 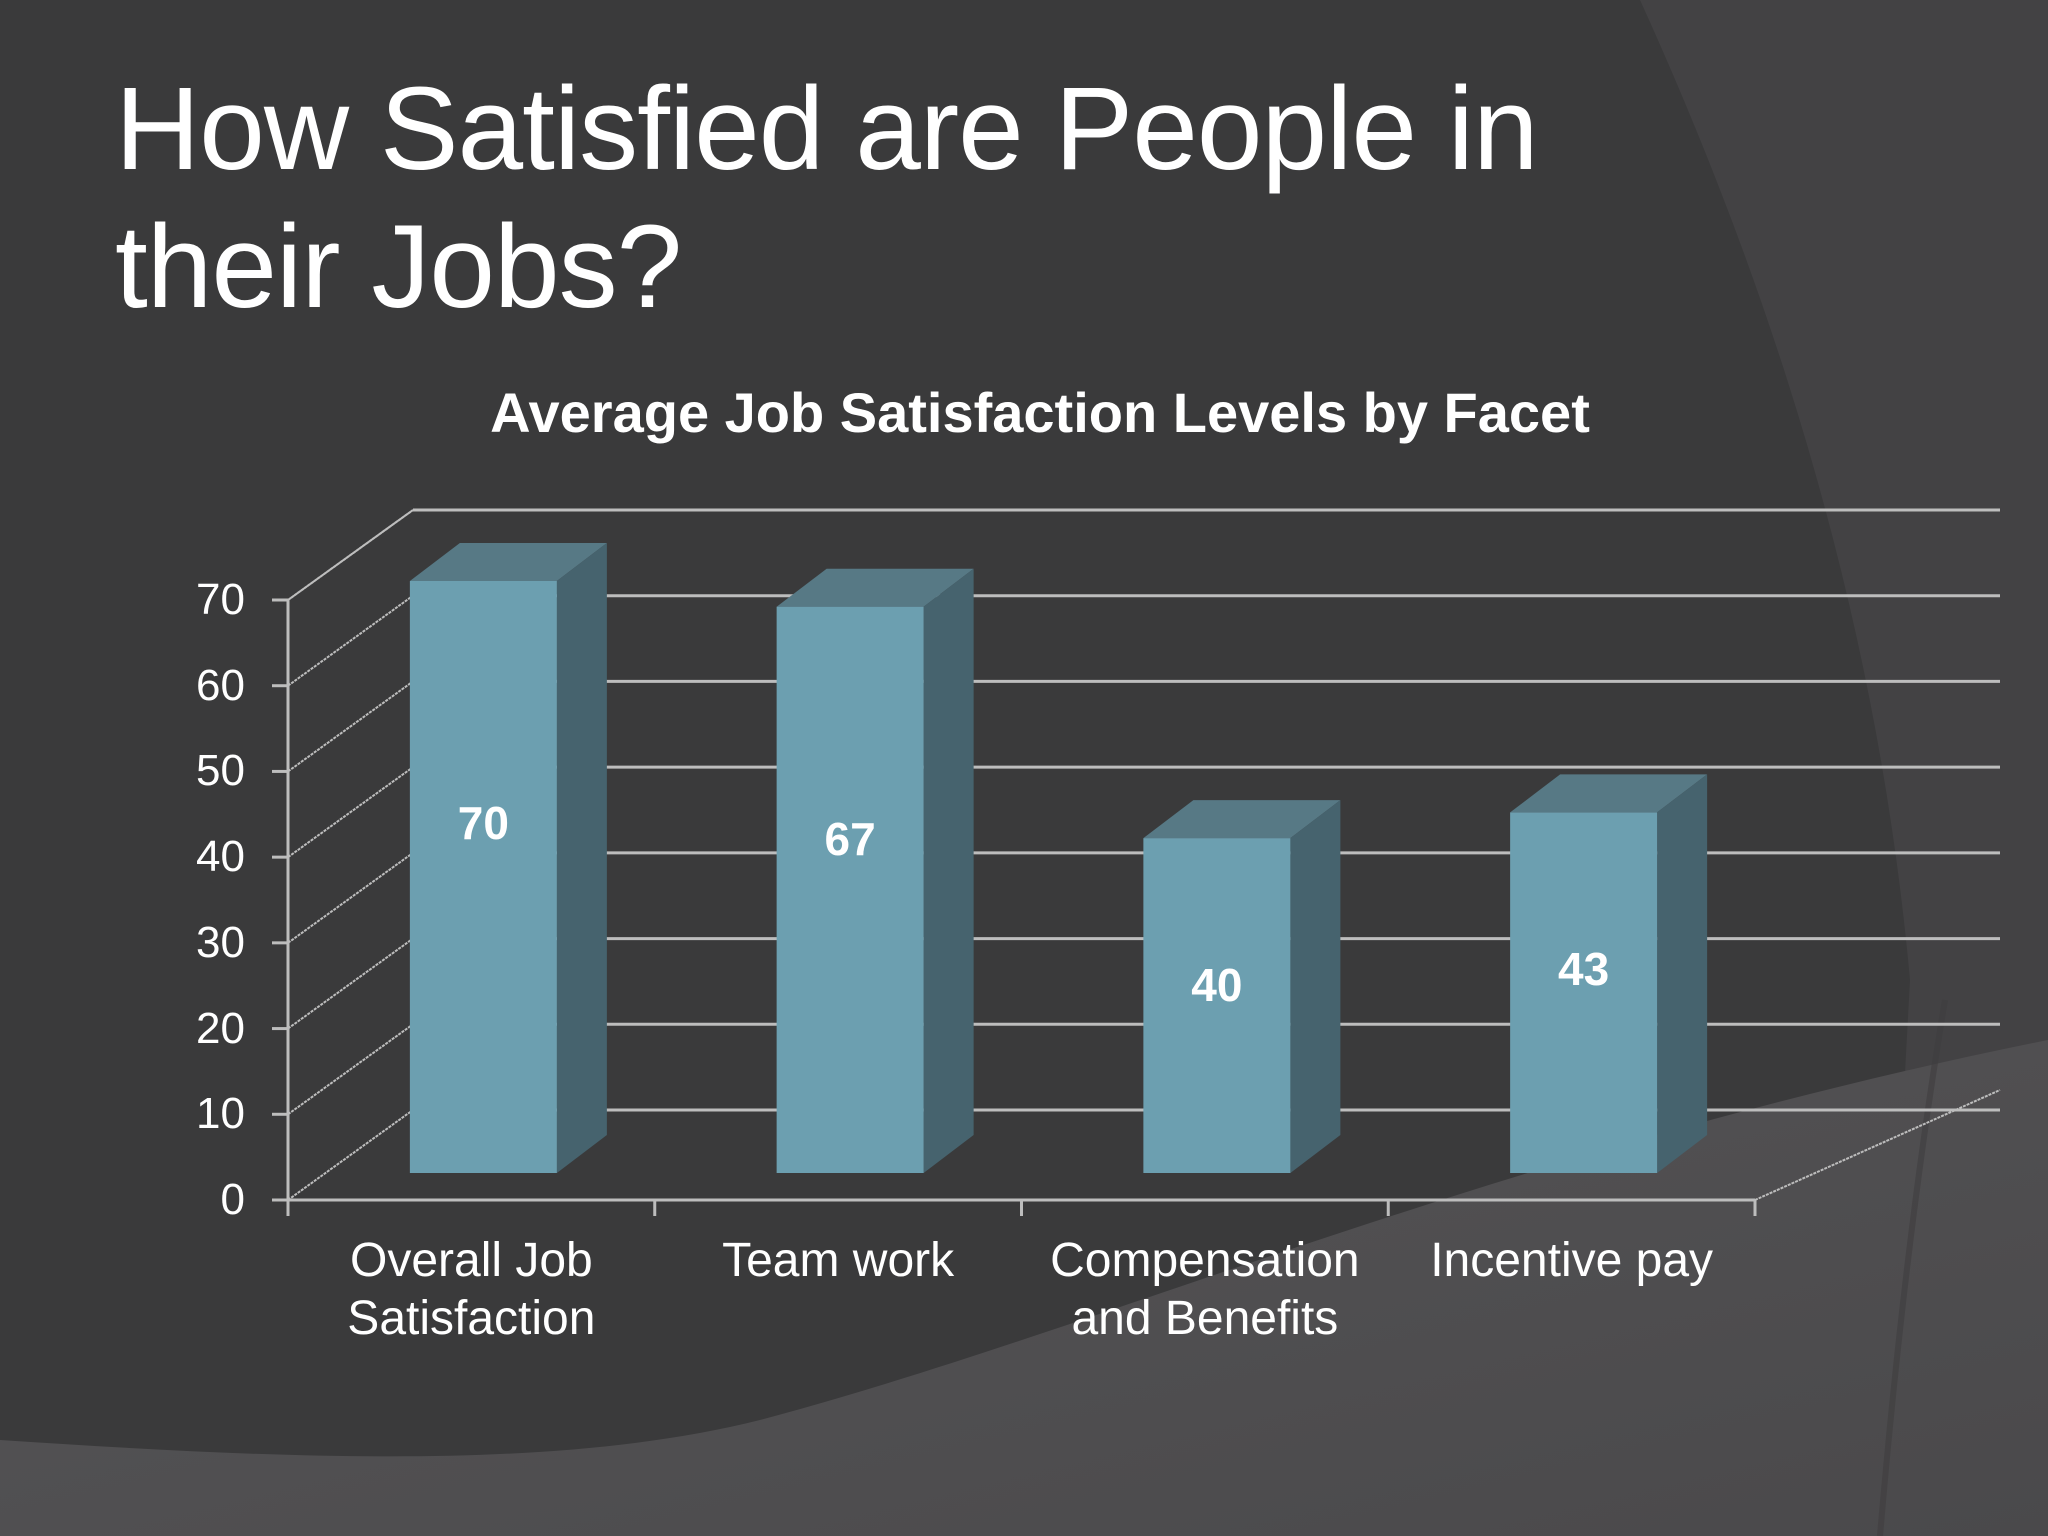 I want to click on bar-value-label: 67, so click(x=850, y=839).